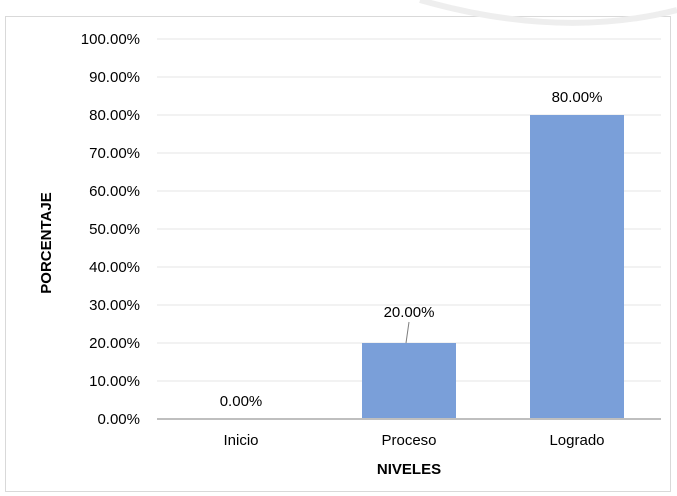 This screenshot has height=496, width=677. What do you see at coordinates (408, 440) in the screenshot?
I see `x-tick-label: Proceso` at bounding box center [408, 440].